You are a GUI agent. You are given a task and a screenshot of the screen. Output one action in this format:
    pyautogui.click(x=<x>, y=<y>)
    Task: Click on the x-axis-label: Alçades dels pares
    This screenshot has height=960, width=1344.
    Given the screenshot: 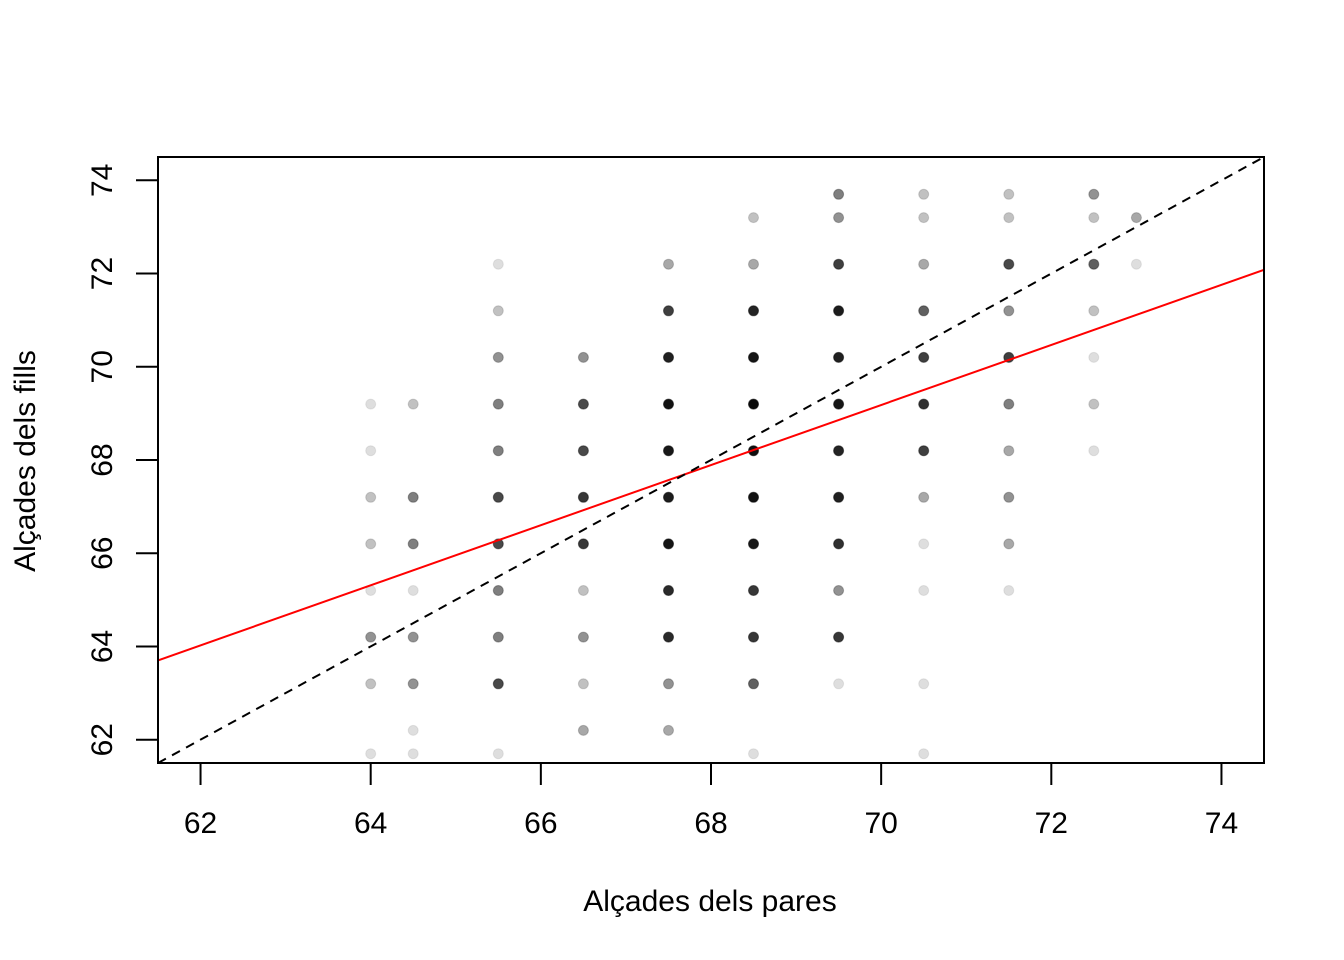 What is the action you would take?
    pyautogui.click(x=709, y=901)
    